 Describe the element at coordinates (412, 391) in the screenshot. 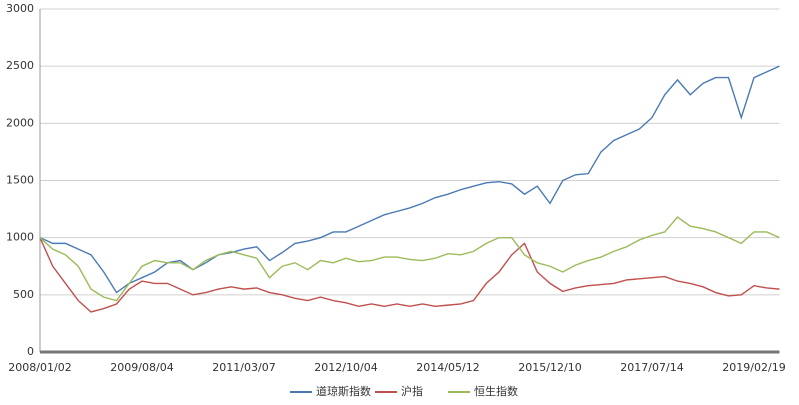

I see `legend-label: 沪指` at that location.